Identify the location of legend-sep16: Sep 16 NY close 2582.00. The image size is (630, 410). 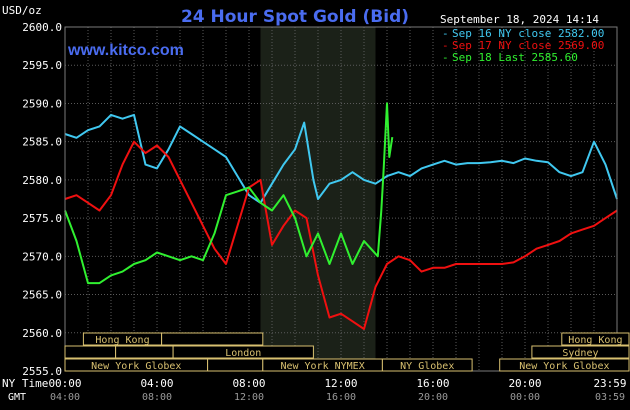
(528, 33).